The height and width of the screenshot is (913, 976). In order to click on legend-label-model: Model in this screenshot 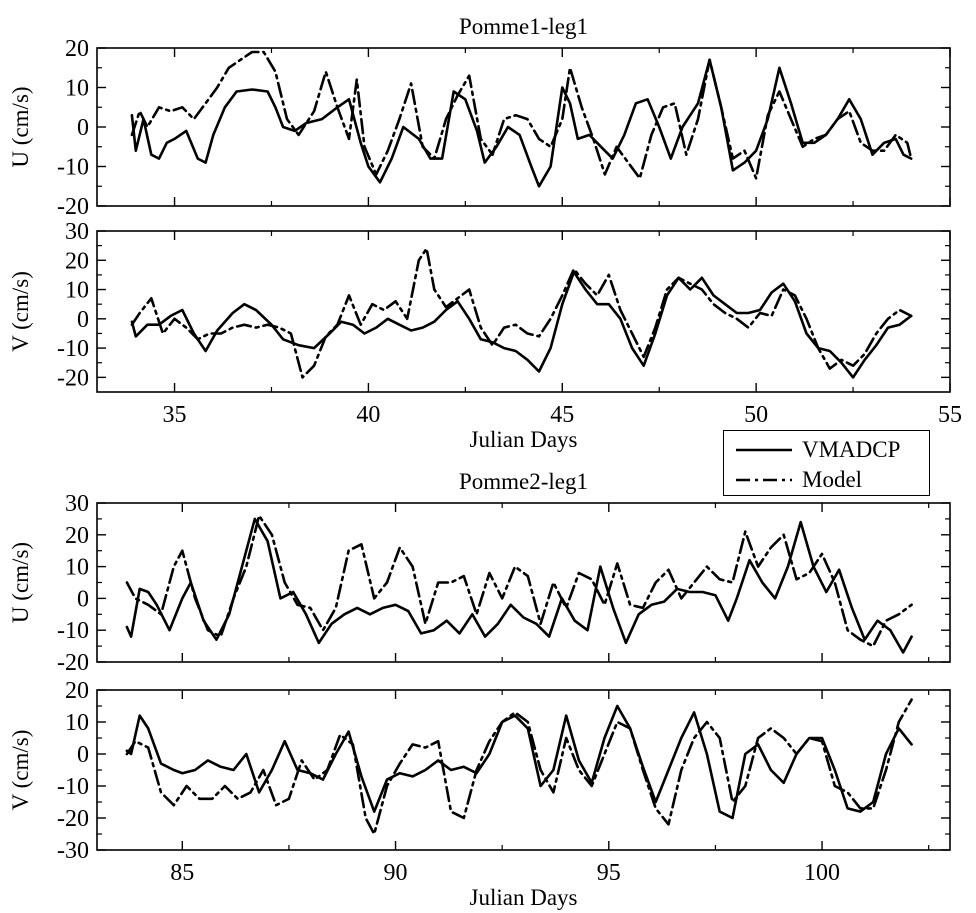, I will do `click(832, 479)`.